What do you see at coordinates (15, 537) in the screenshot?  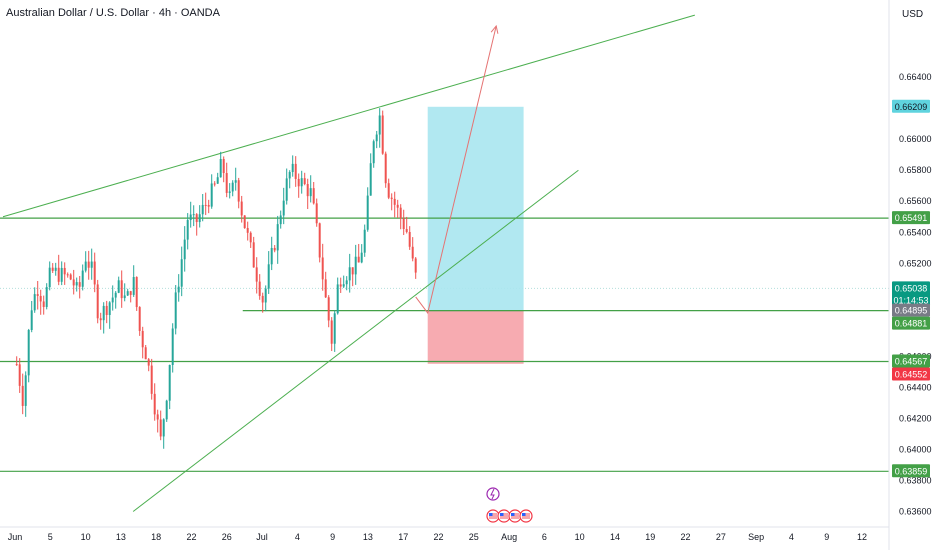 I see `time-tick-label: Jun` at bounding box center [15, 537].